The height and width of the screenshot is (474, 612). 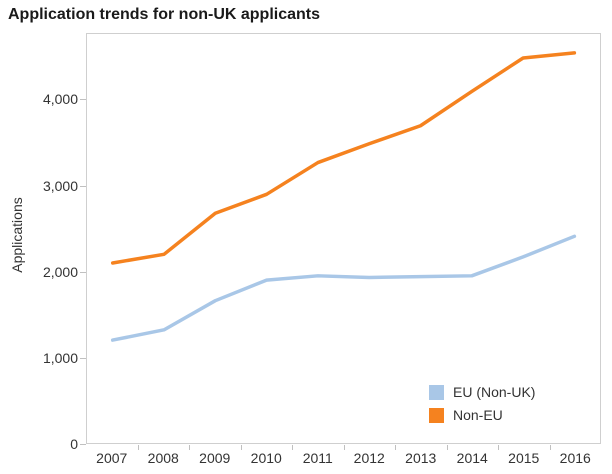 I want to click on legend-label: Non-EU, so click(x=478, y=415).